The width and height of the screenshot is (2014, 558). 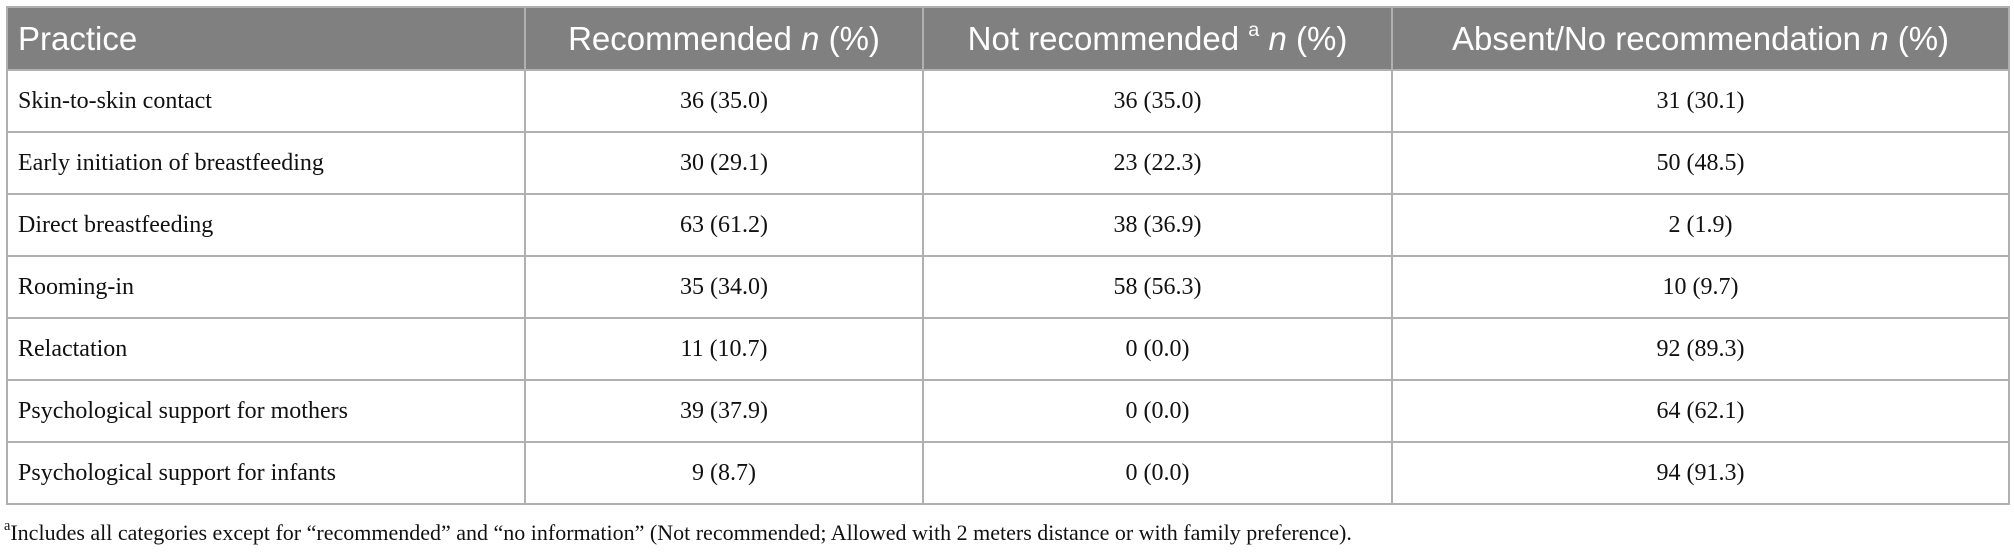 What do you see at coordinates (78, 38) in the screenshot?
I see `header-label: Practice` at bounding box center [78, 38].